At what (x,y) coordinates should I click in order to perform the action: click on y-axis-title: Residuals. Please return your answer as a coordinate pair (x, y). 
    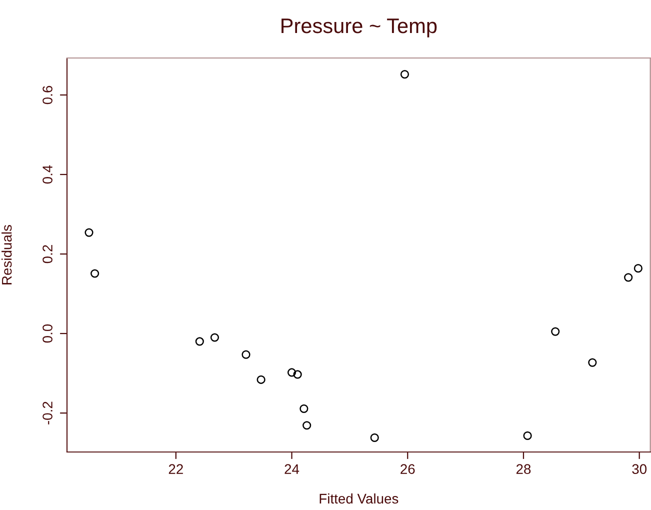
    Looking at the image, I should click on (7, 254).